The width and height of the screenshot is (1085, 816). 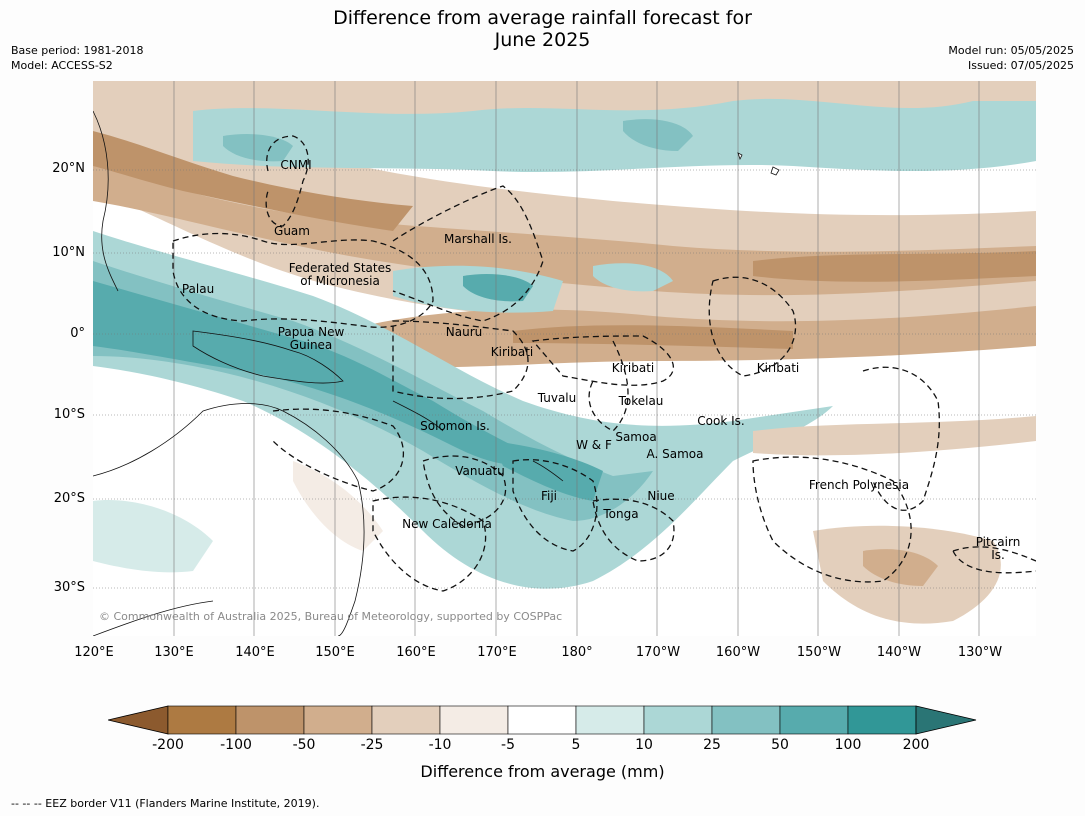 What do you see at coordinates (69, 414) in the screenshot?
I see `lat-label-10s: 10°S` at bounding box center [69, 414].